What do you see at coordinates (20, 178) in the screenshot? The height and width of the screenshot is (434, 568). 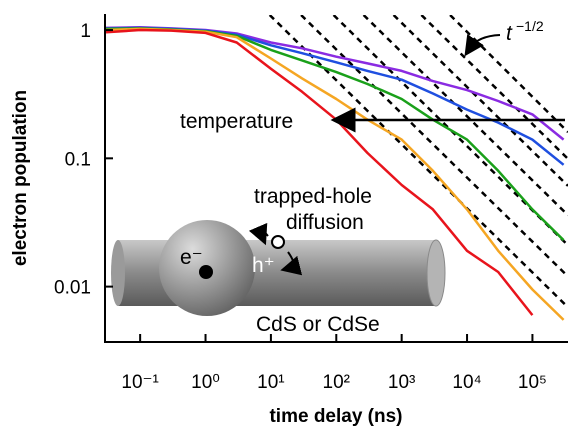 I see `y-axis-title: electron population` at bounding box center [20, 178].